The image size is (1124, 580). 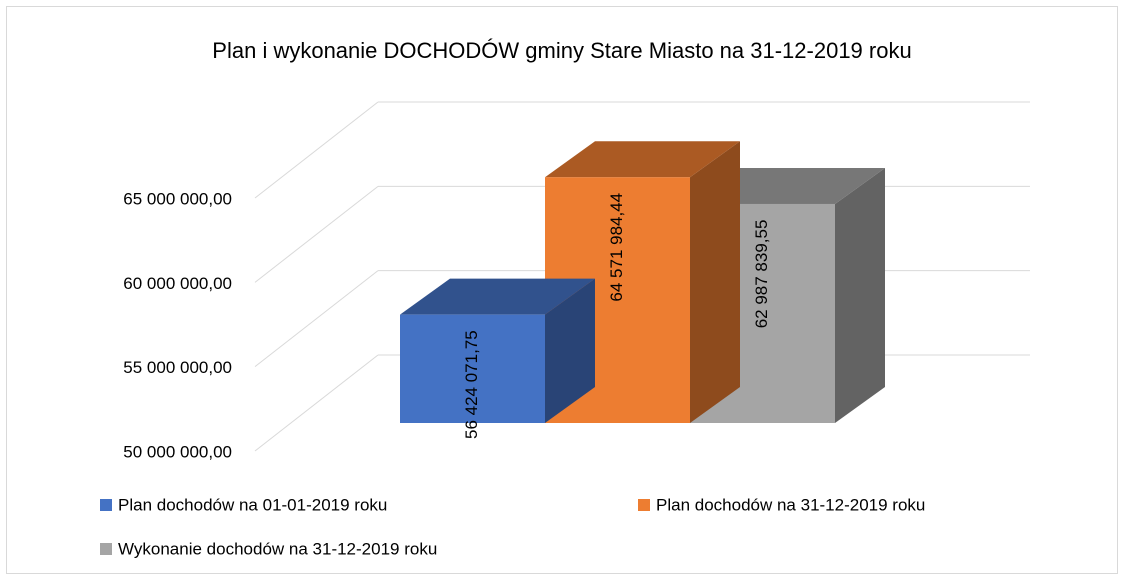 What do you see at coordinates (277, 548) in the screenshot?
I see `legend-label: Wykonanie dochodów na 31-12-2019 roku` at bounding box center [277, 548].